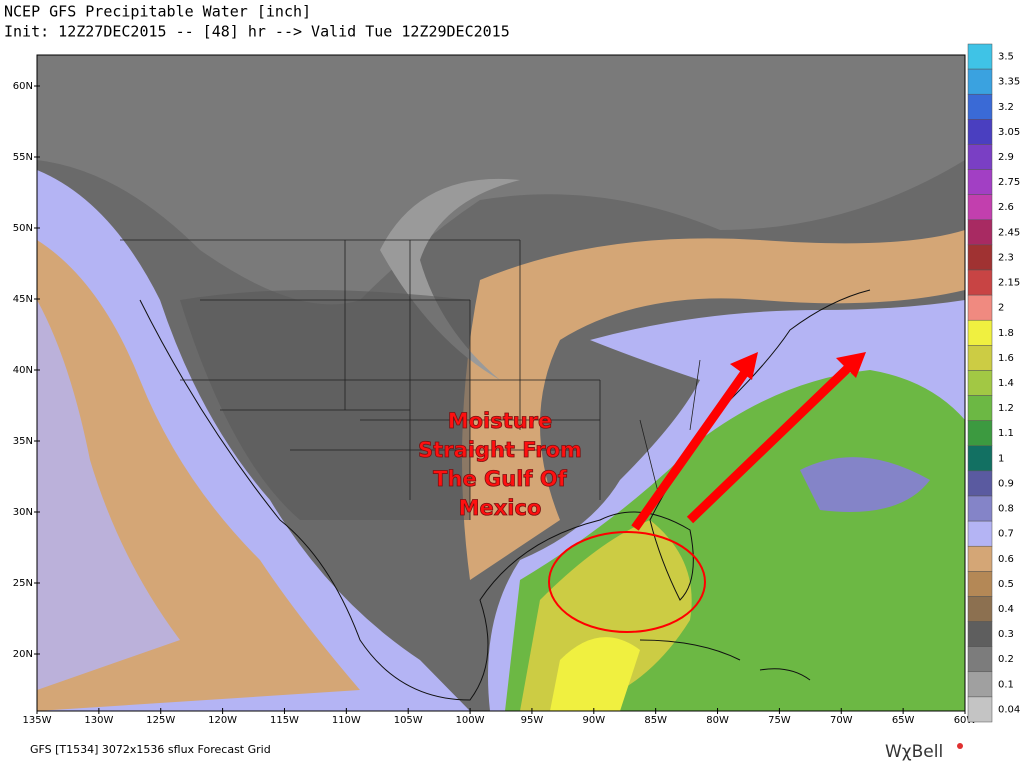 The image size is (1024, 768). I want to click on longitude-label: 95W, so click(532, 720).